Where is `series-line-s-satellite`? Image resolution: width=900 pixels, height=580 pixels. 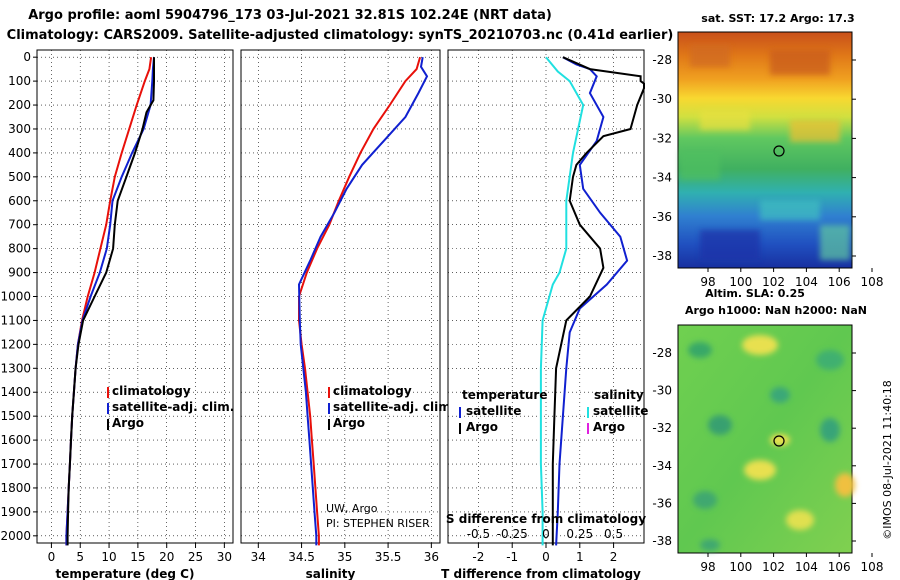 series-line-s-satellite is located at coordinates (562, 301).